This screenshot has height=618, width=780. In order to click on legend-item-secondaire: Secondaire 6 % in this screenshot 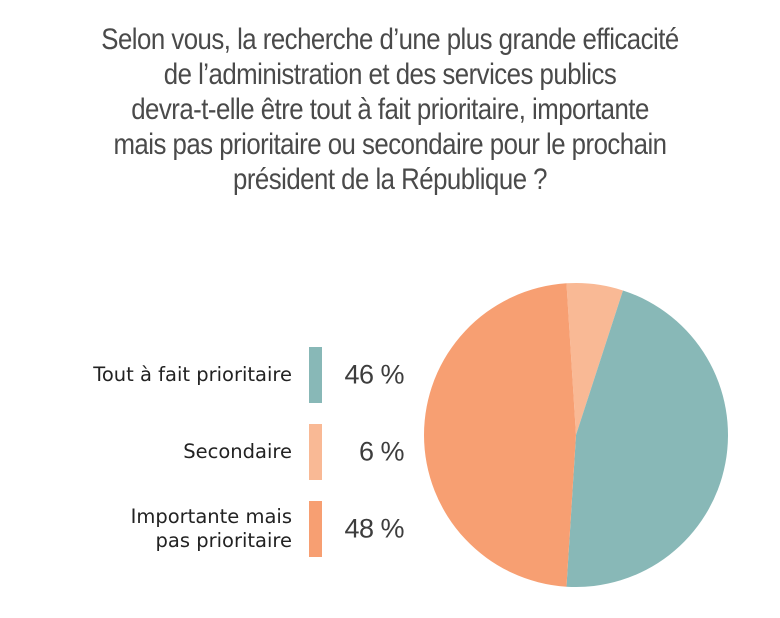, I will do `click(210, 452)`.